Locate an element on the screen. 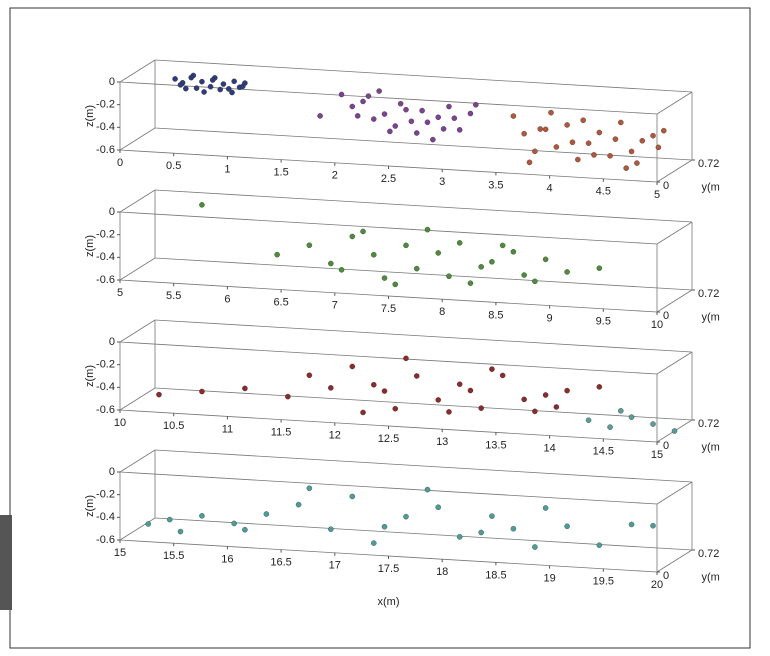 This screenshot has height=656, width=770. x-tick-label: 9.5 is located at coordinates (603, 322).